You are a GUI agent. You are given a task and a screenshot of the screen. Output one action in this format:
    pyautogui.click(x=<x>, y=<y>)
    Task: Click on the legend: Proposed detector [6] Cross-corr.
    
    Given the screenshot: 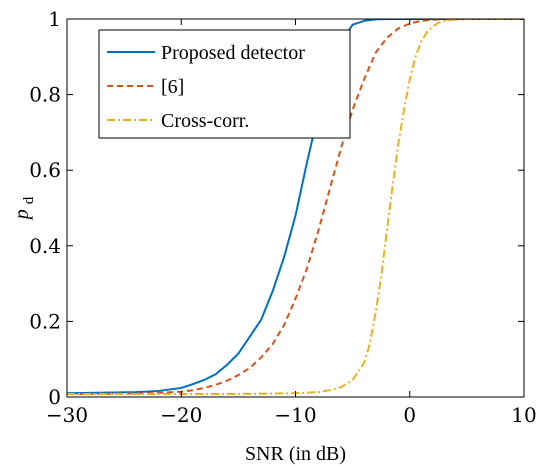 What is the action you would take?
    pyautogui.click(x=224, y=84)
    